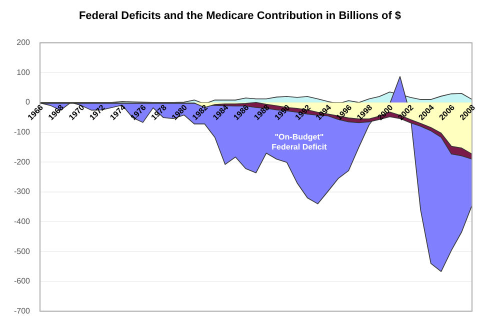  I want to click on y-tick-label: -700, so click(22, 311).